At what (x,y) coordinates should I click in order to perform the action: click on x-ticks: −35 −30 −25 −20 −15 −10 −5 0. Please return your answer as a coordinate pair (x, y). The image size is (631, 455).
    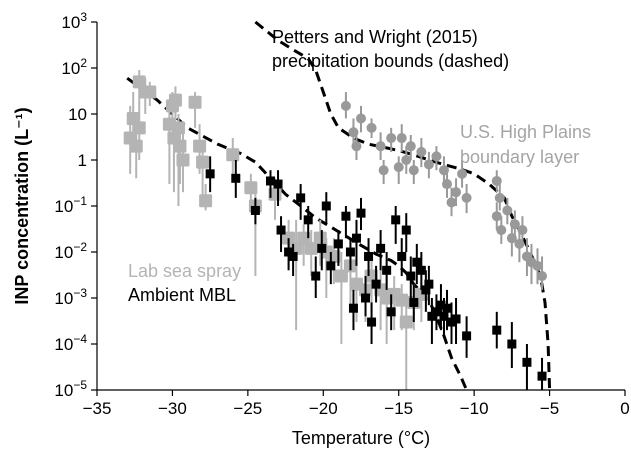
    Looking at the image, I should click on (356, 404).